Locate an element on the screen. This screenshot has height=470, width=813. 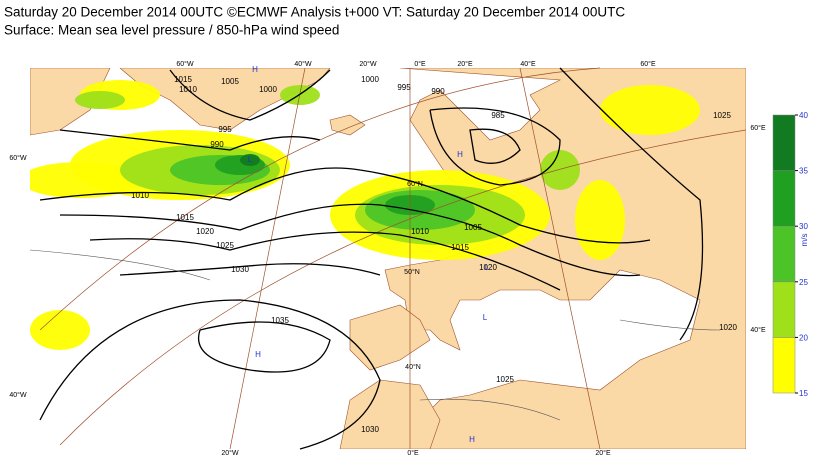
lon-label: 60°W is located at coordinates (185, 64).